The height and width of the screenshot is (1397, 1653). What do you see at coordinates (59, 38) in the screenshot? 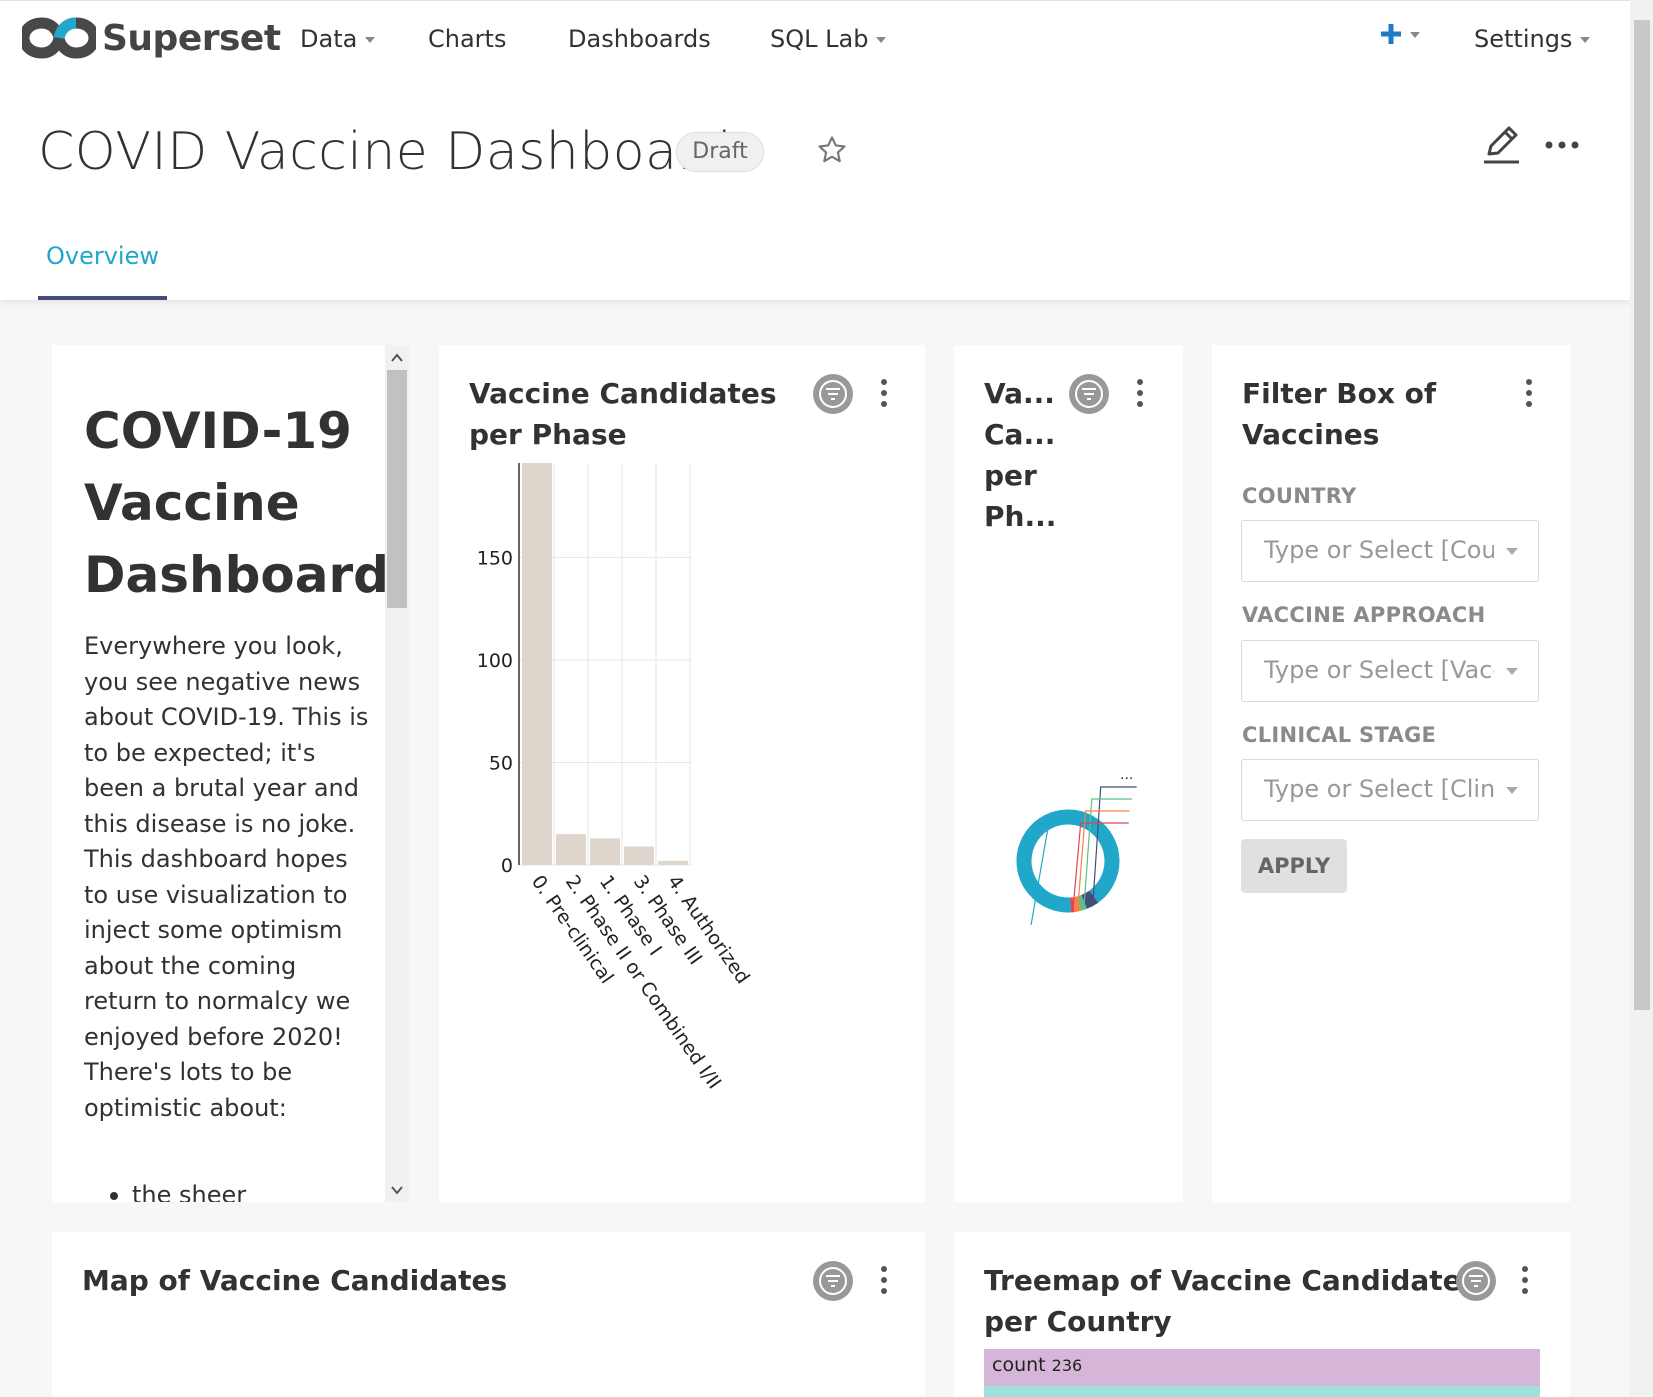
I see `superset-logo-icon` at bounding box center [59, 38].